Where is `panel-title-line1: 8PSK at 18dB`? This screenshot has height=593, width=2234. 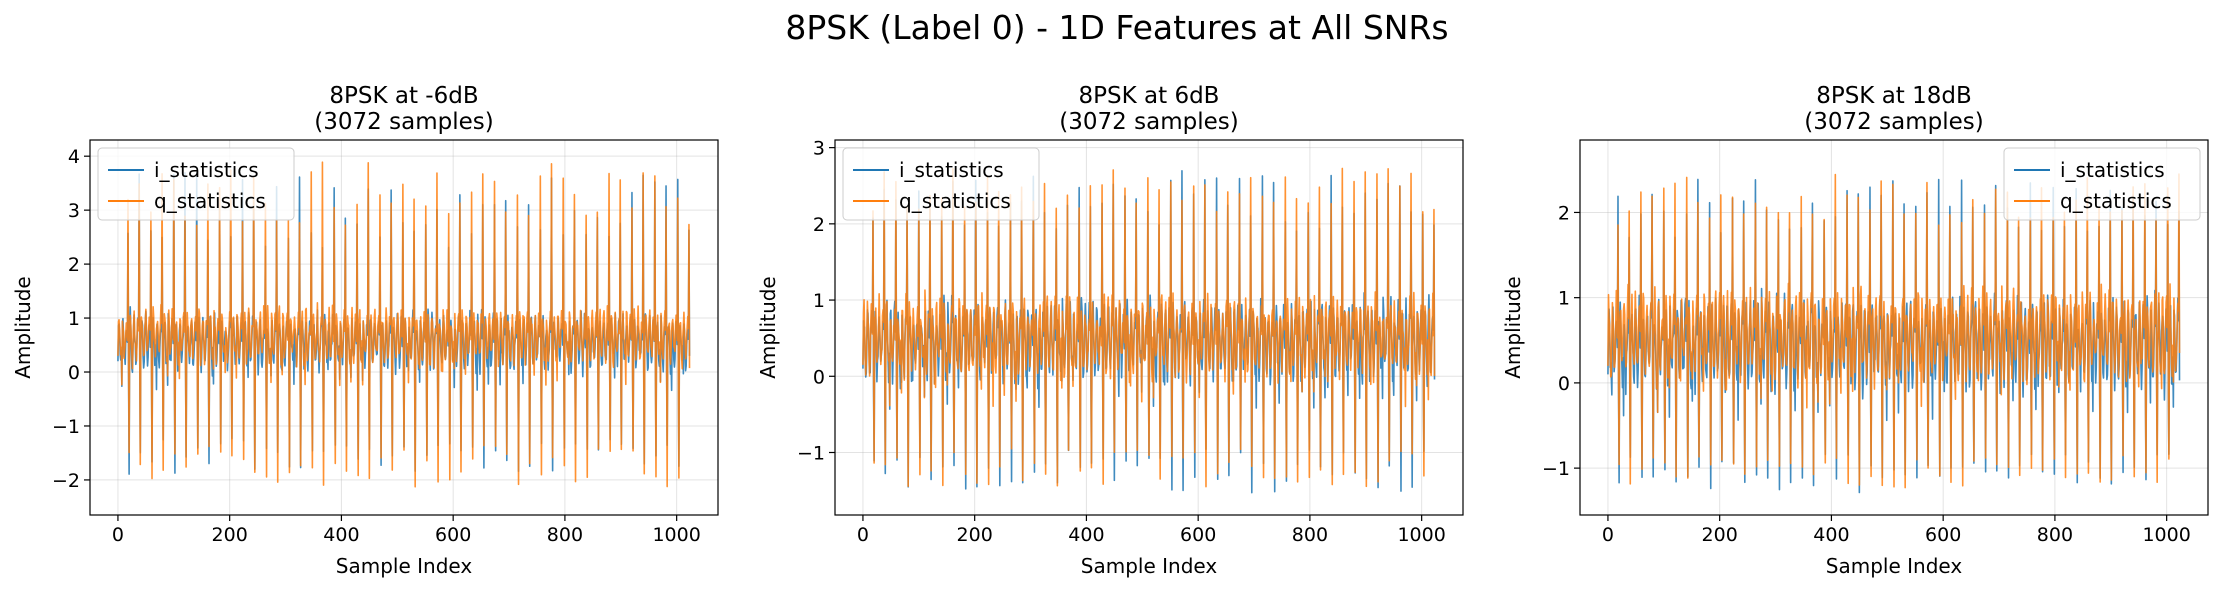
panel-title-line1: 8PSK at 18dB is located at coordinates (1894, 96).